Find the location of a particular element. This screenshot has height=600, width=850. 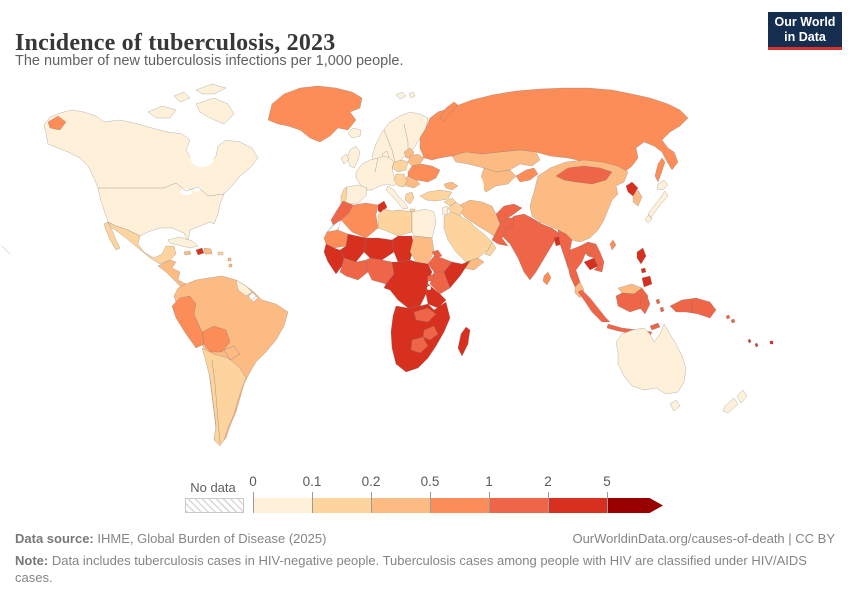

region-kyrgyzstan-tajikistan is located at coordinates (527, 175).